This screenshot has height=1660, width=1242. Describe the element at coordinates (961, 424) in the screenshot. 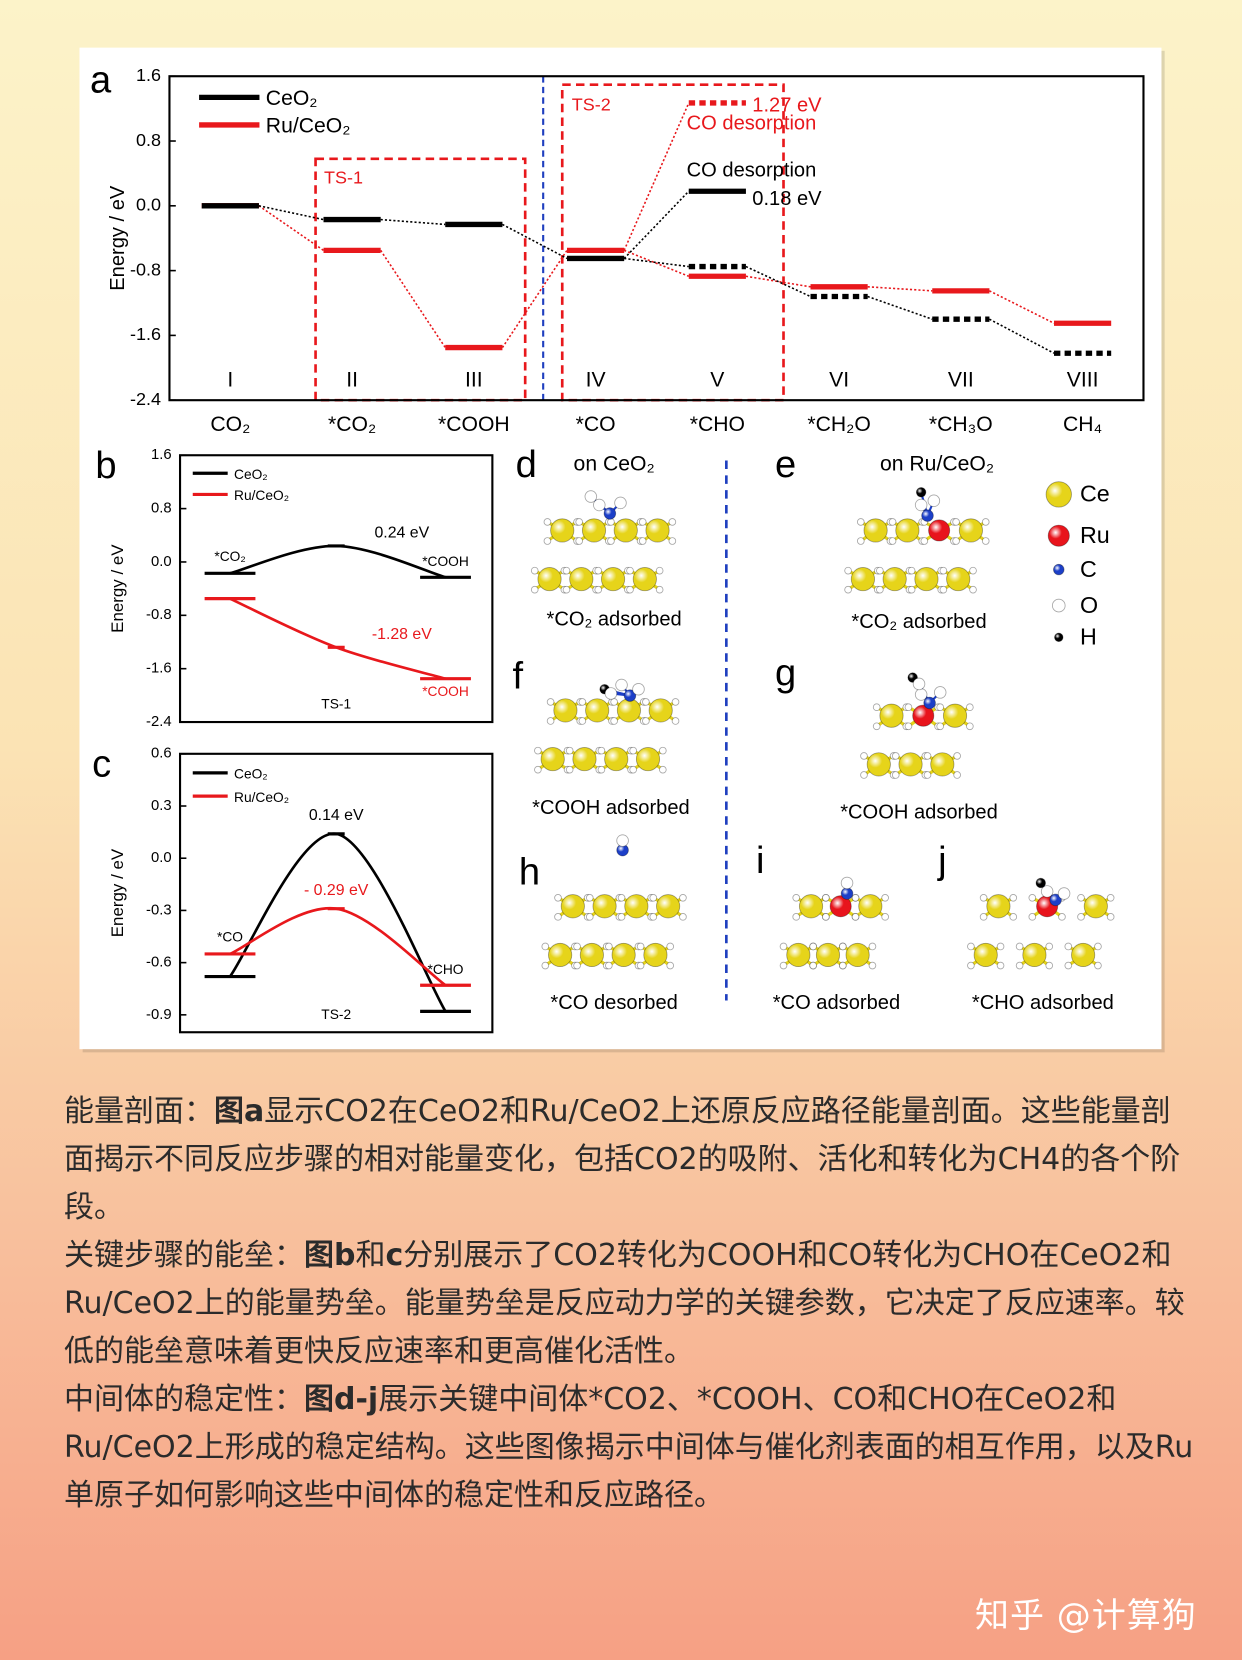

I see `x-tick-label: *CH₃O` at that location.